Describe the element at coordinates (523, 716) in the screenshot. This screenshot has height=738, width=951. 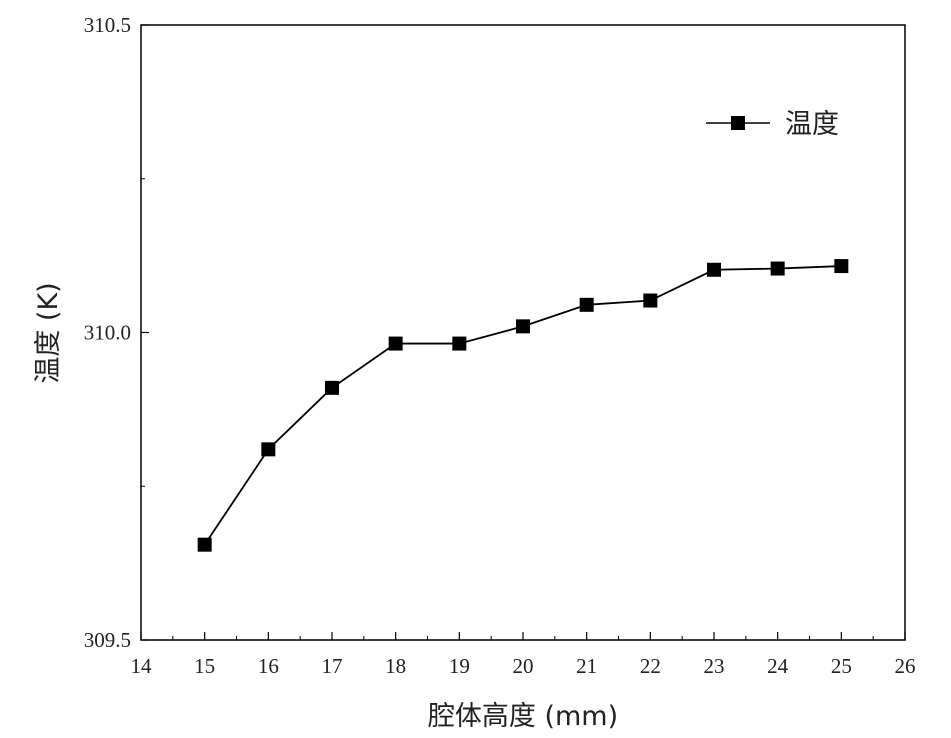
I see `x-axis-title: 腔体高度 (mm)` at that location.